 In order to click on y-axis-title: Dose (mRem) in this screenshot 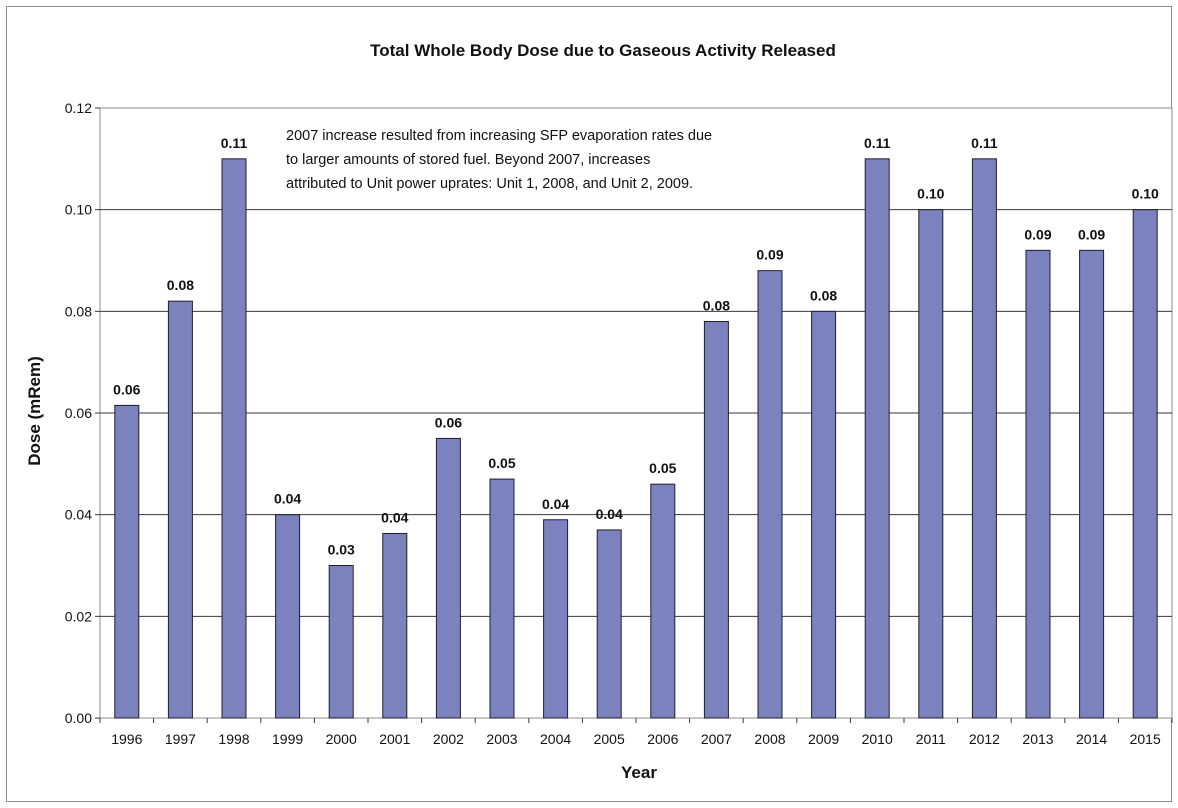, I will do `click(34, 411)`.